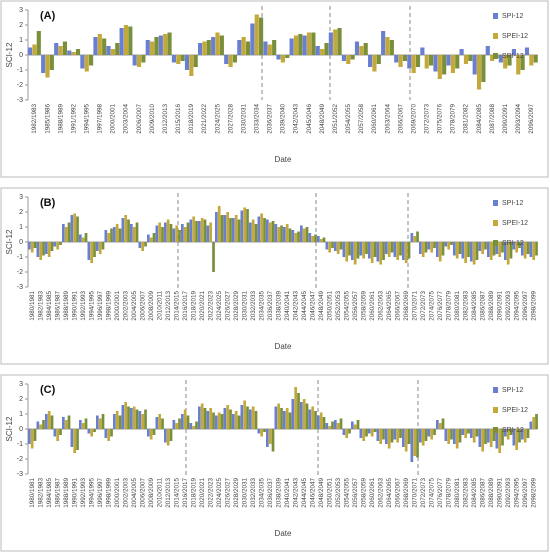 The width and height of the screenshot is (550, 553). I want to click on x-tick-label: 2050/2051, so click(329, 306).